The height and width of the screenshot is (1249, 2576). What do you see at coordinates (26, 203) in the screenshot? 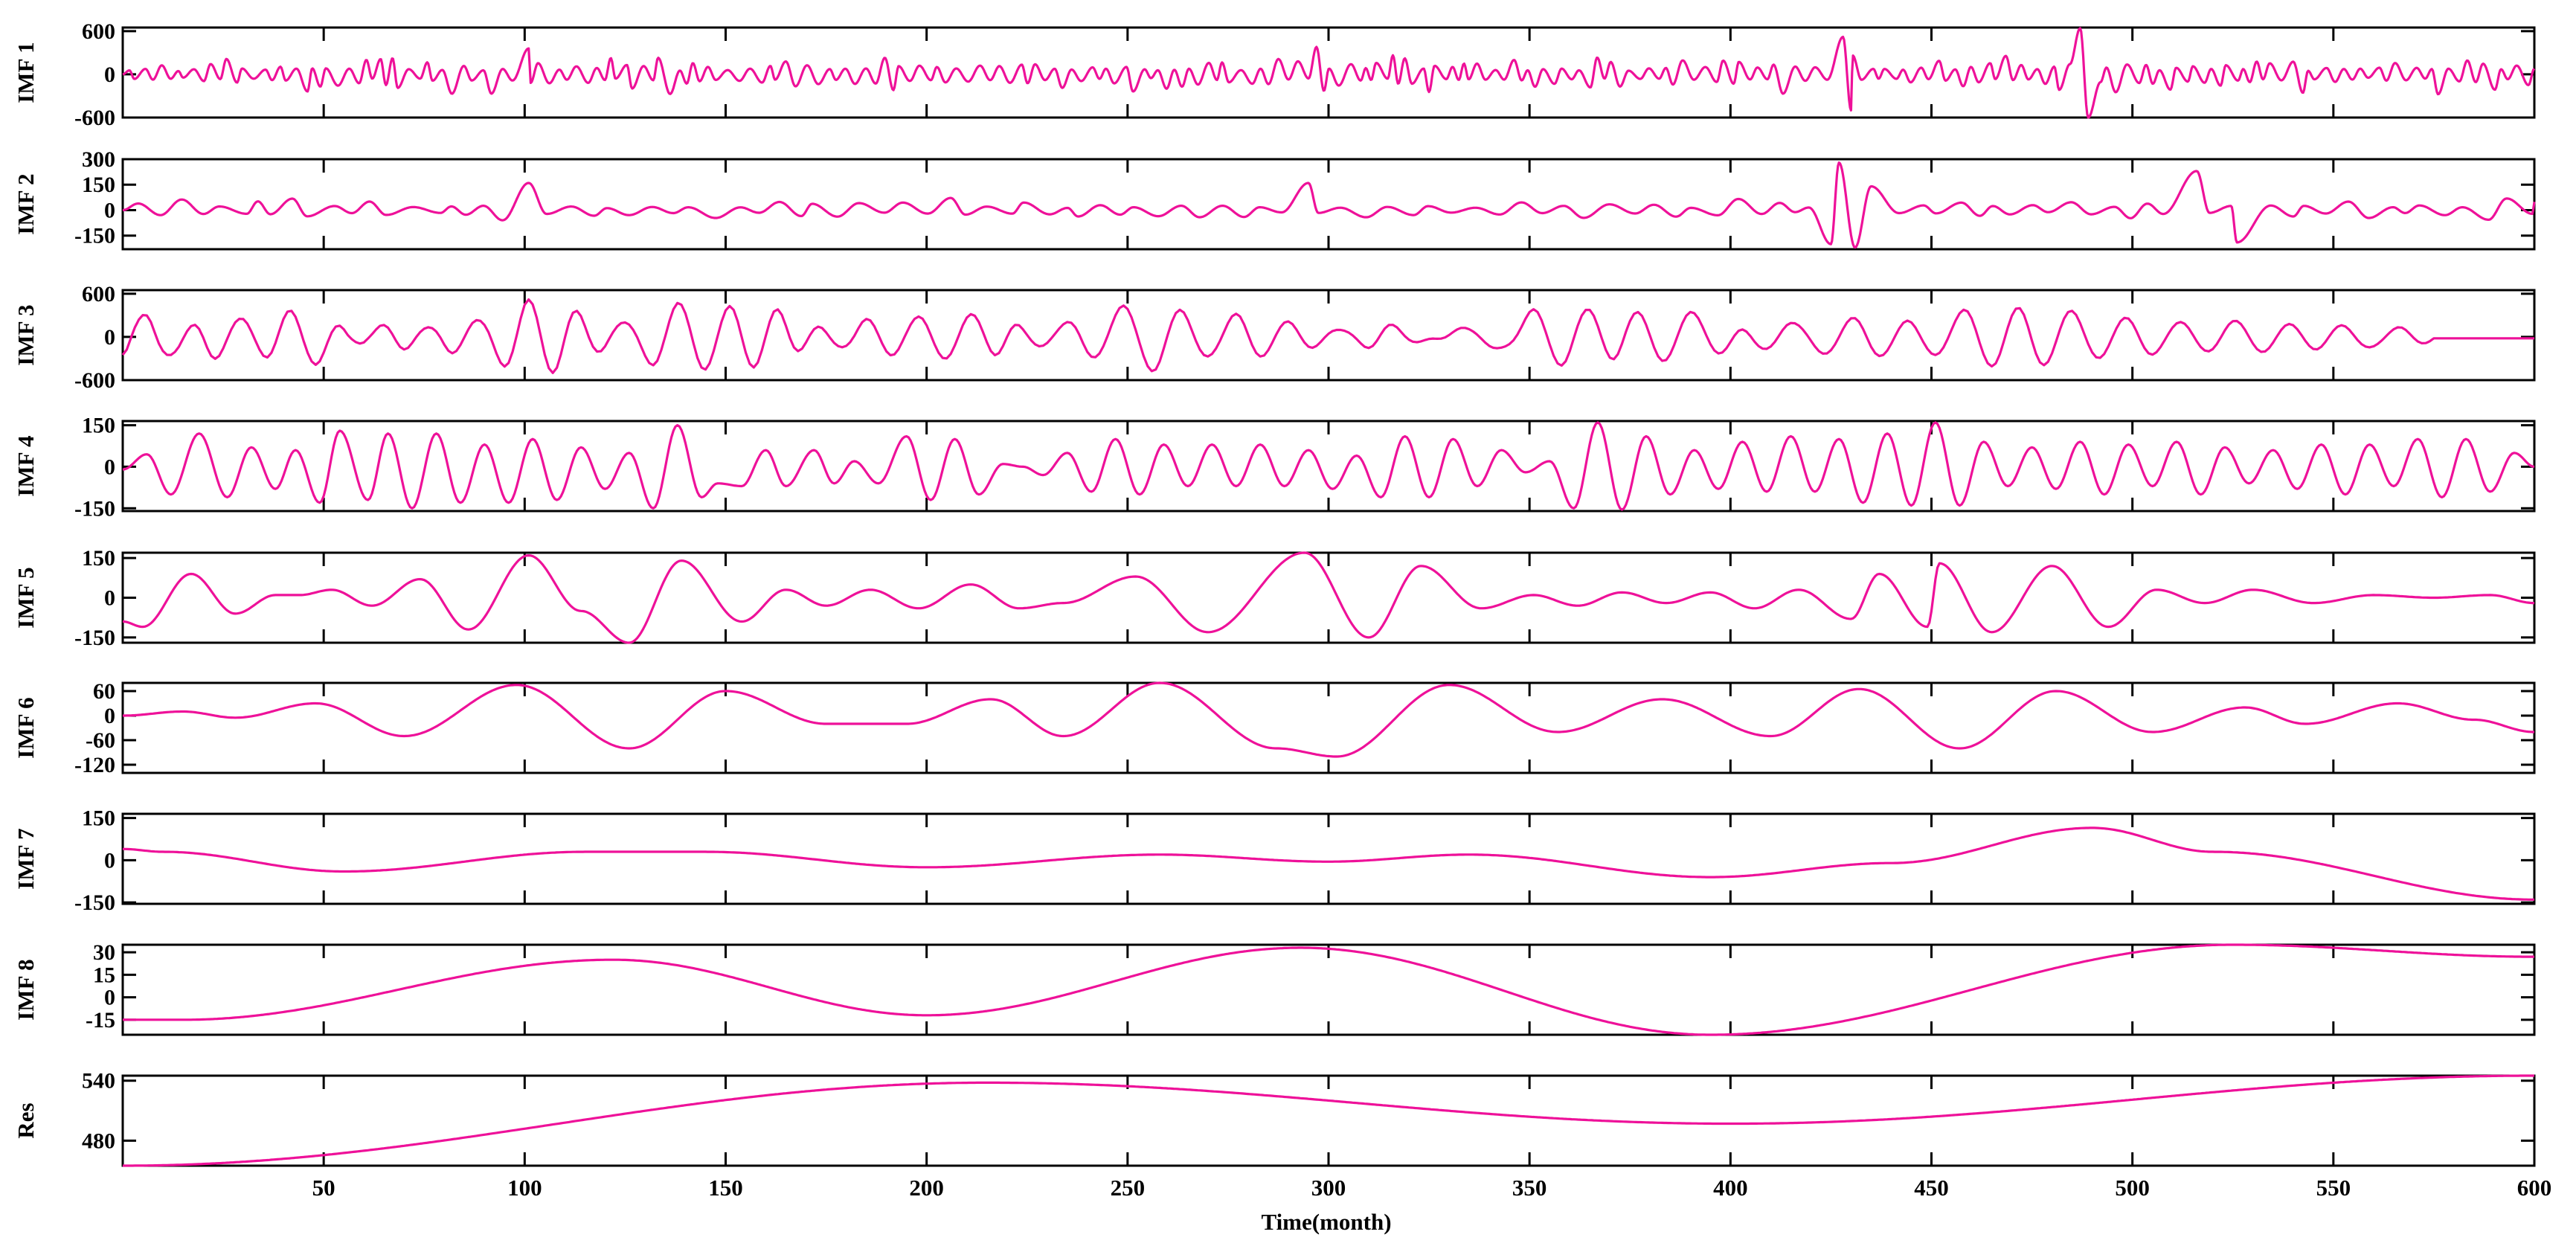
I see `y-axis-label: IMF 2` at bounding box center [26, 203].